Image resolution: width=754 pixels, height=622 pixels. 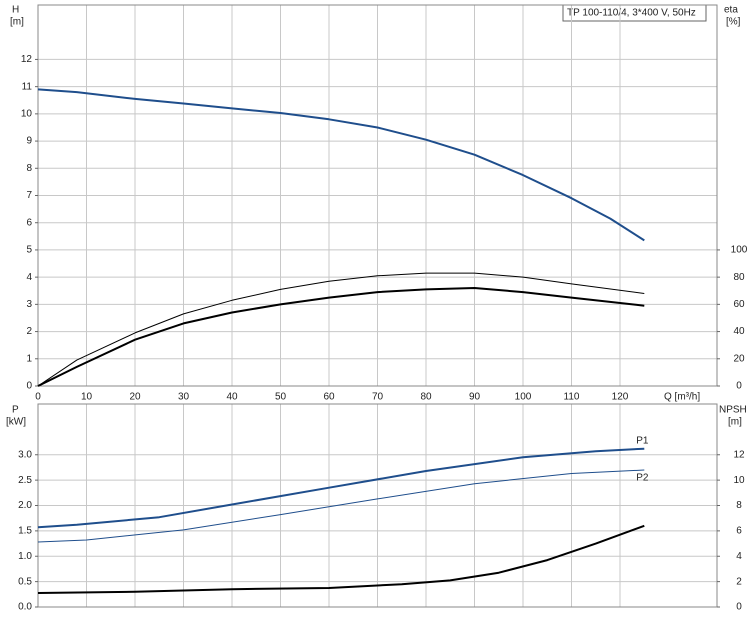 I want to click on y-tick-label: 9, so click(x=29, y=141).